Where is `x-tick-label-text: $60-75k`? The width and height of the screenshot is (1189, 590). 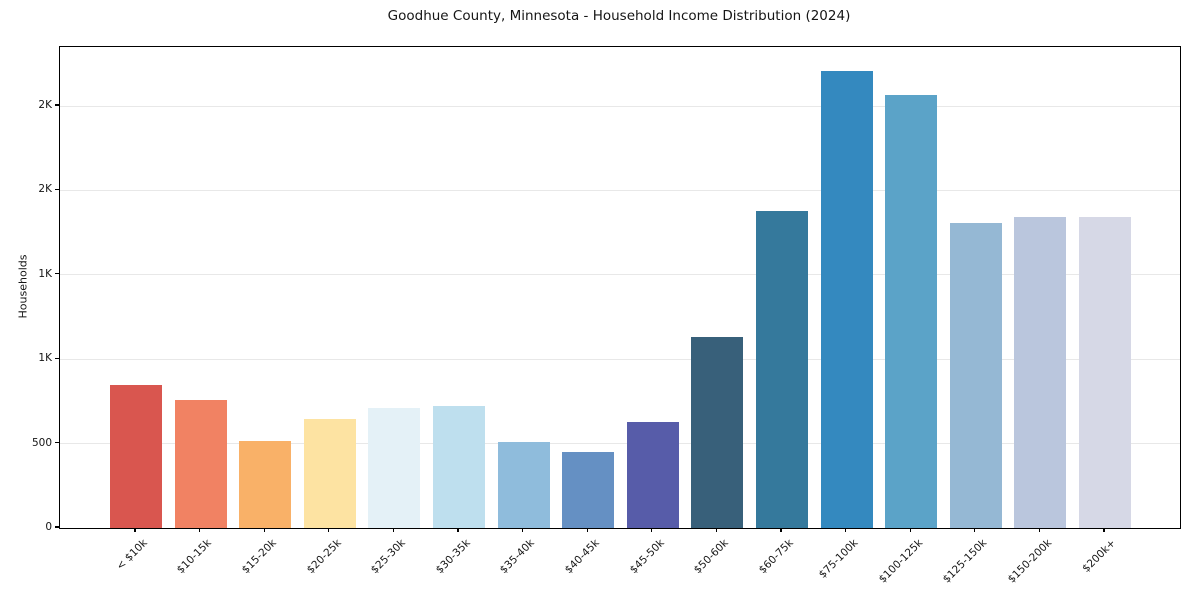 x-tick-label-text: $60-75k is located at coordinates (776, 557).